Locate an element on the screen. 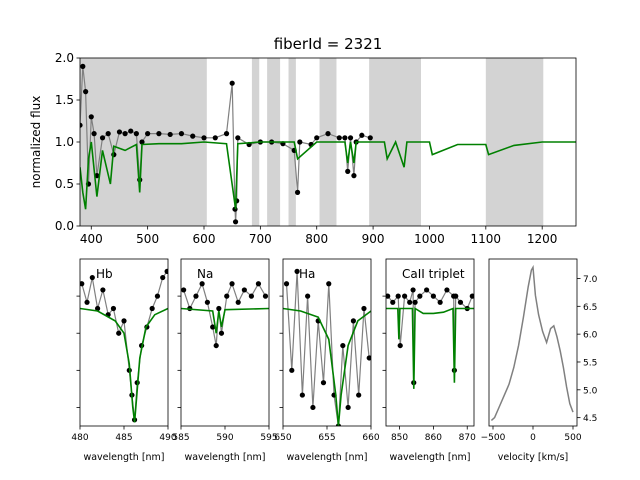 The height and width of the screenshot is (480, 640). x-tick-label: 400 is located at coordinates (91, 239).